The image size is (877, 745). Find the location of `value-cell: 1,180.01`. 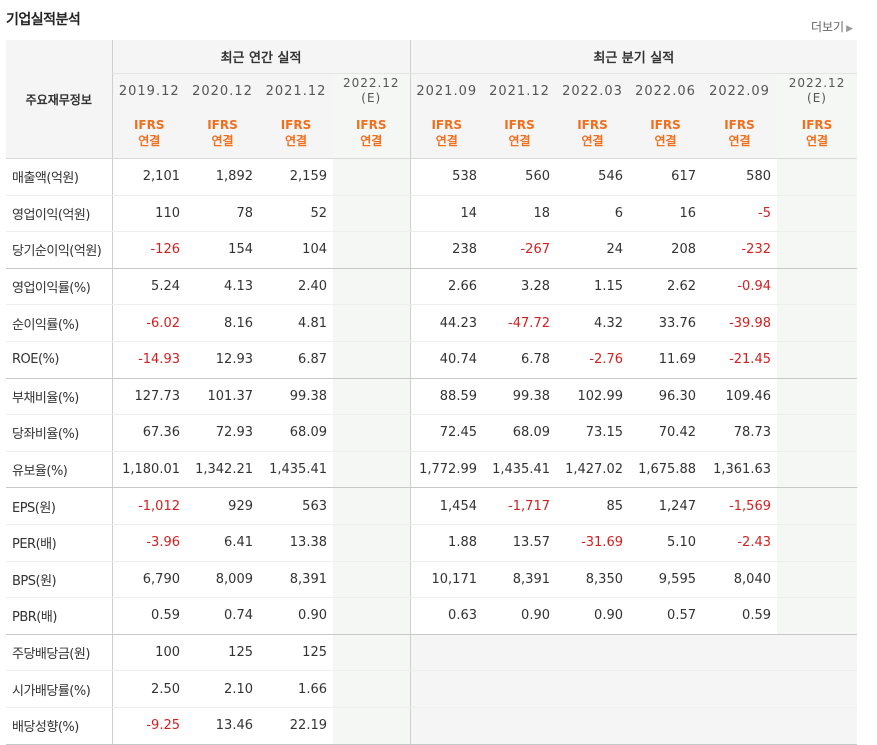

value-cell: 1,180.01 is located at coordinates (148, 470).